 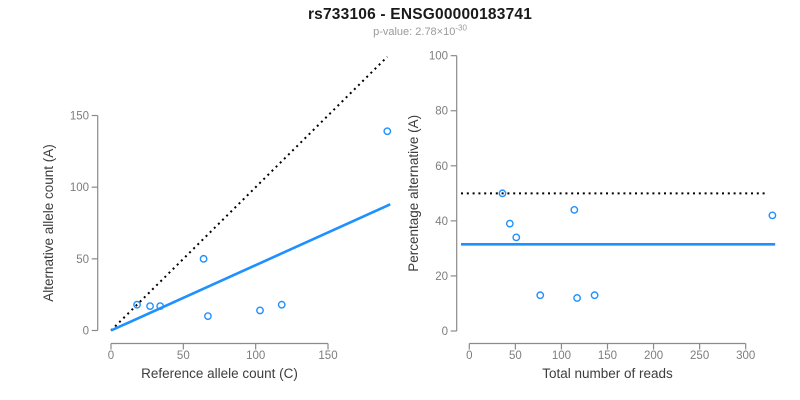 I want to click on x-axis-title: Total number of reads, so click(x=607, y=373).